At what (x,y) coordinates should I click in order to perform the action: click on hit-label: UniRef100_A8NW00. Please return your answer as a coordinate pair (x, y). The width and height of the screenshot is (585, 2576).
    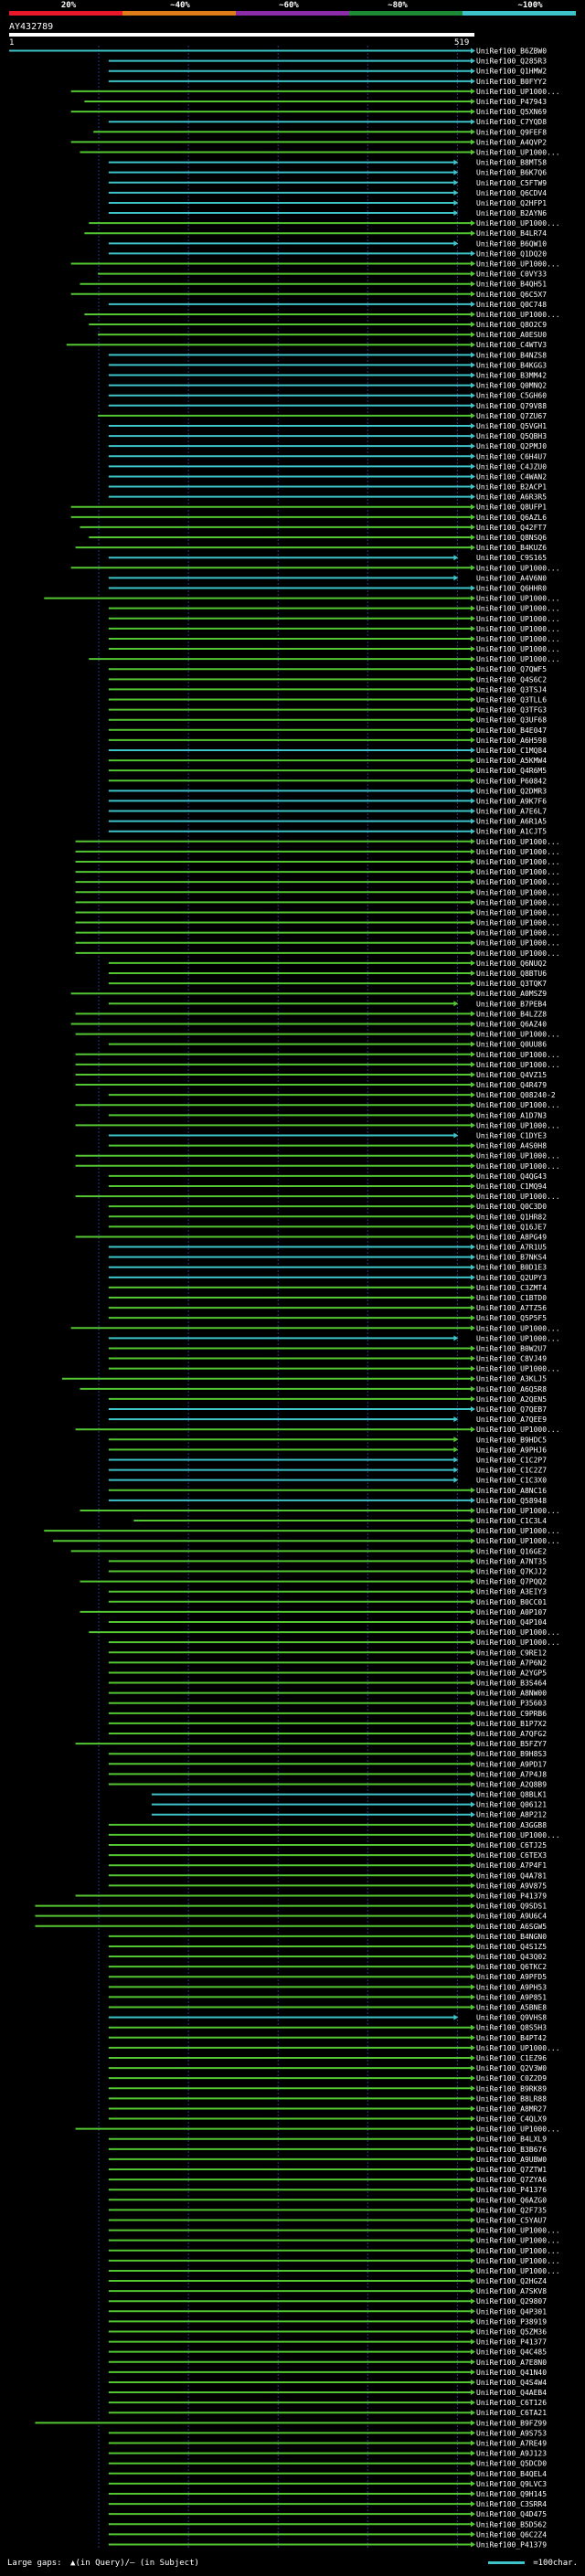
    Looking at the image, I should click on (512, 1694).